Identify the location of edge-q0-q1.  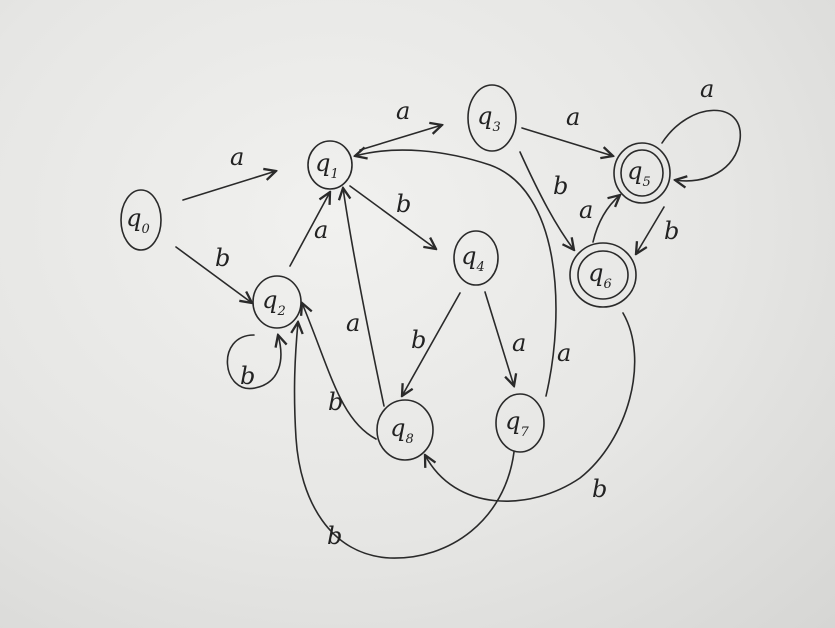
(229, 186).